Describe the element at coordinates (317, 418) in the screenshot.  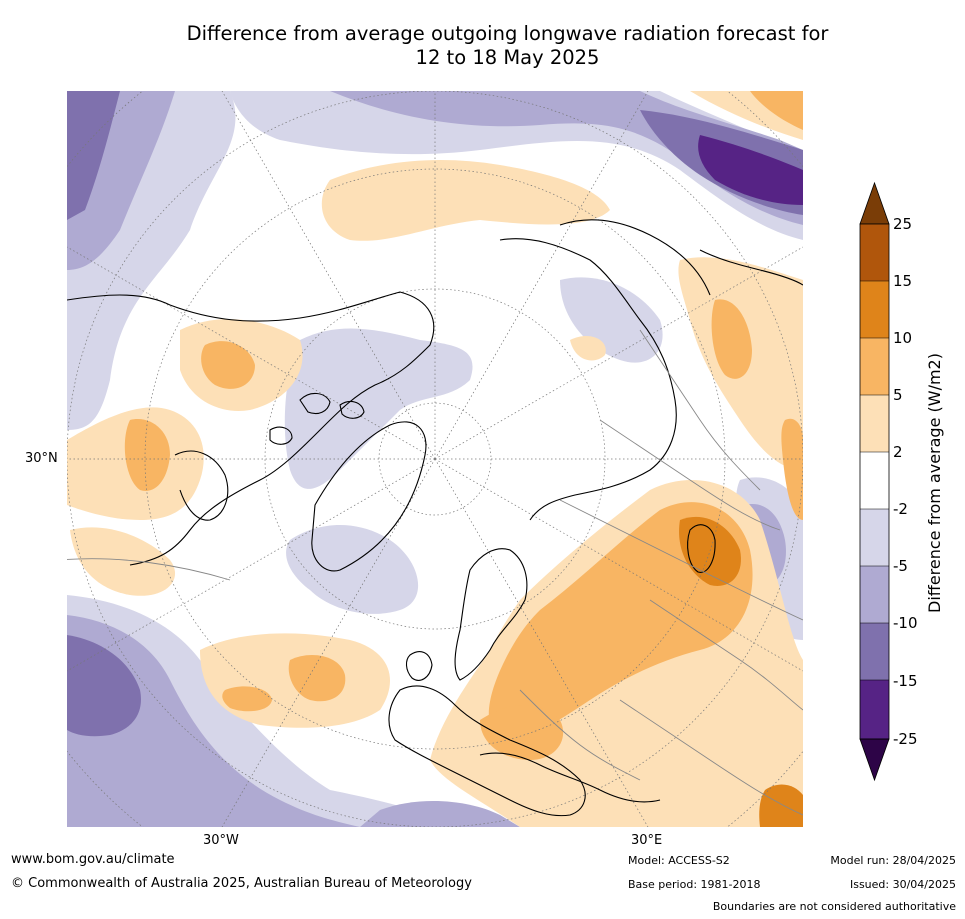
I see `coastline-archipelago` at that location.